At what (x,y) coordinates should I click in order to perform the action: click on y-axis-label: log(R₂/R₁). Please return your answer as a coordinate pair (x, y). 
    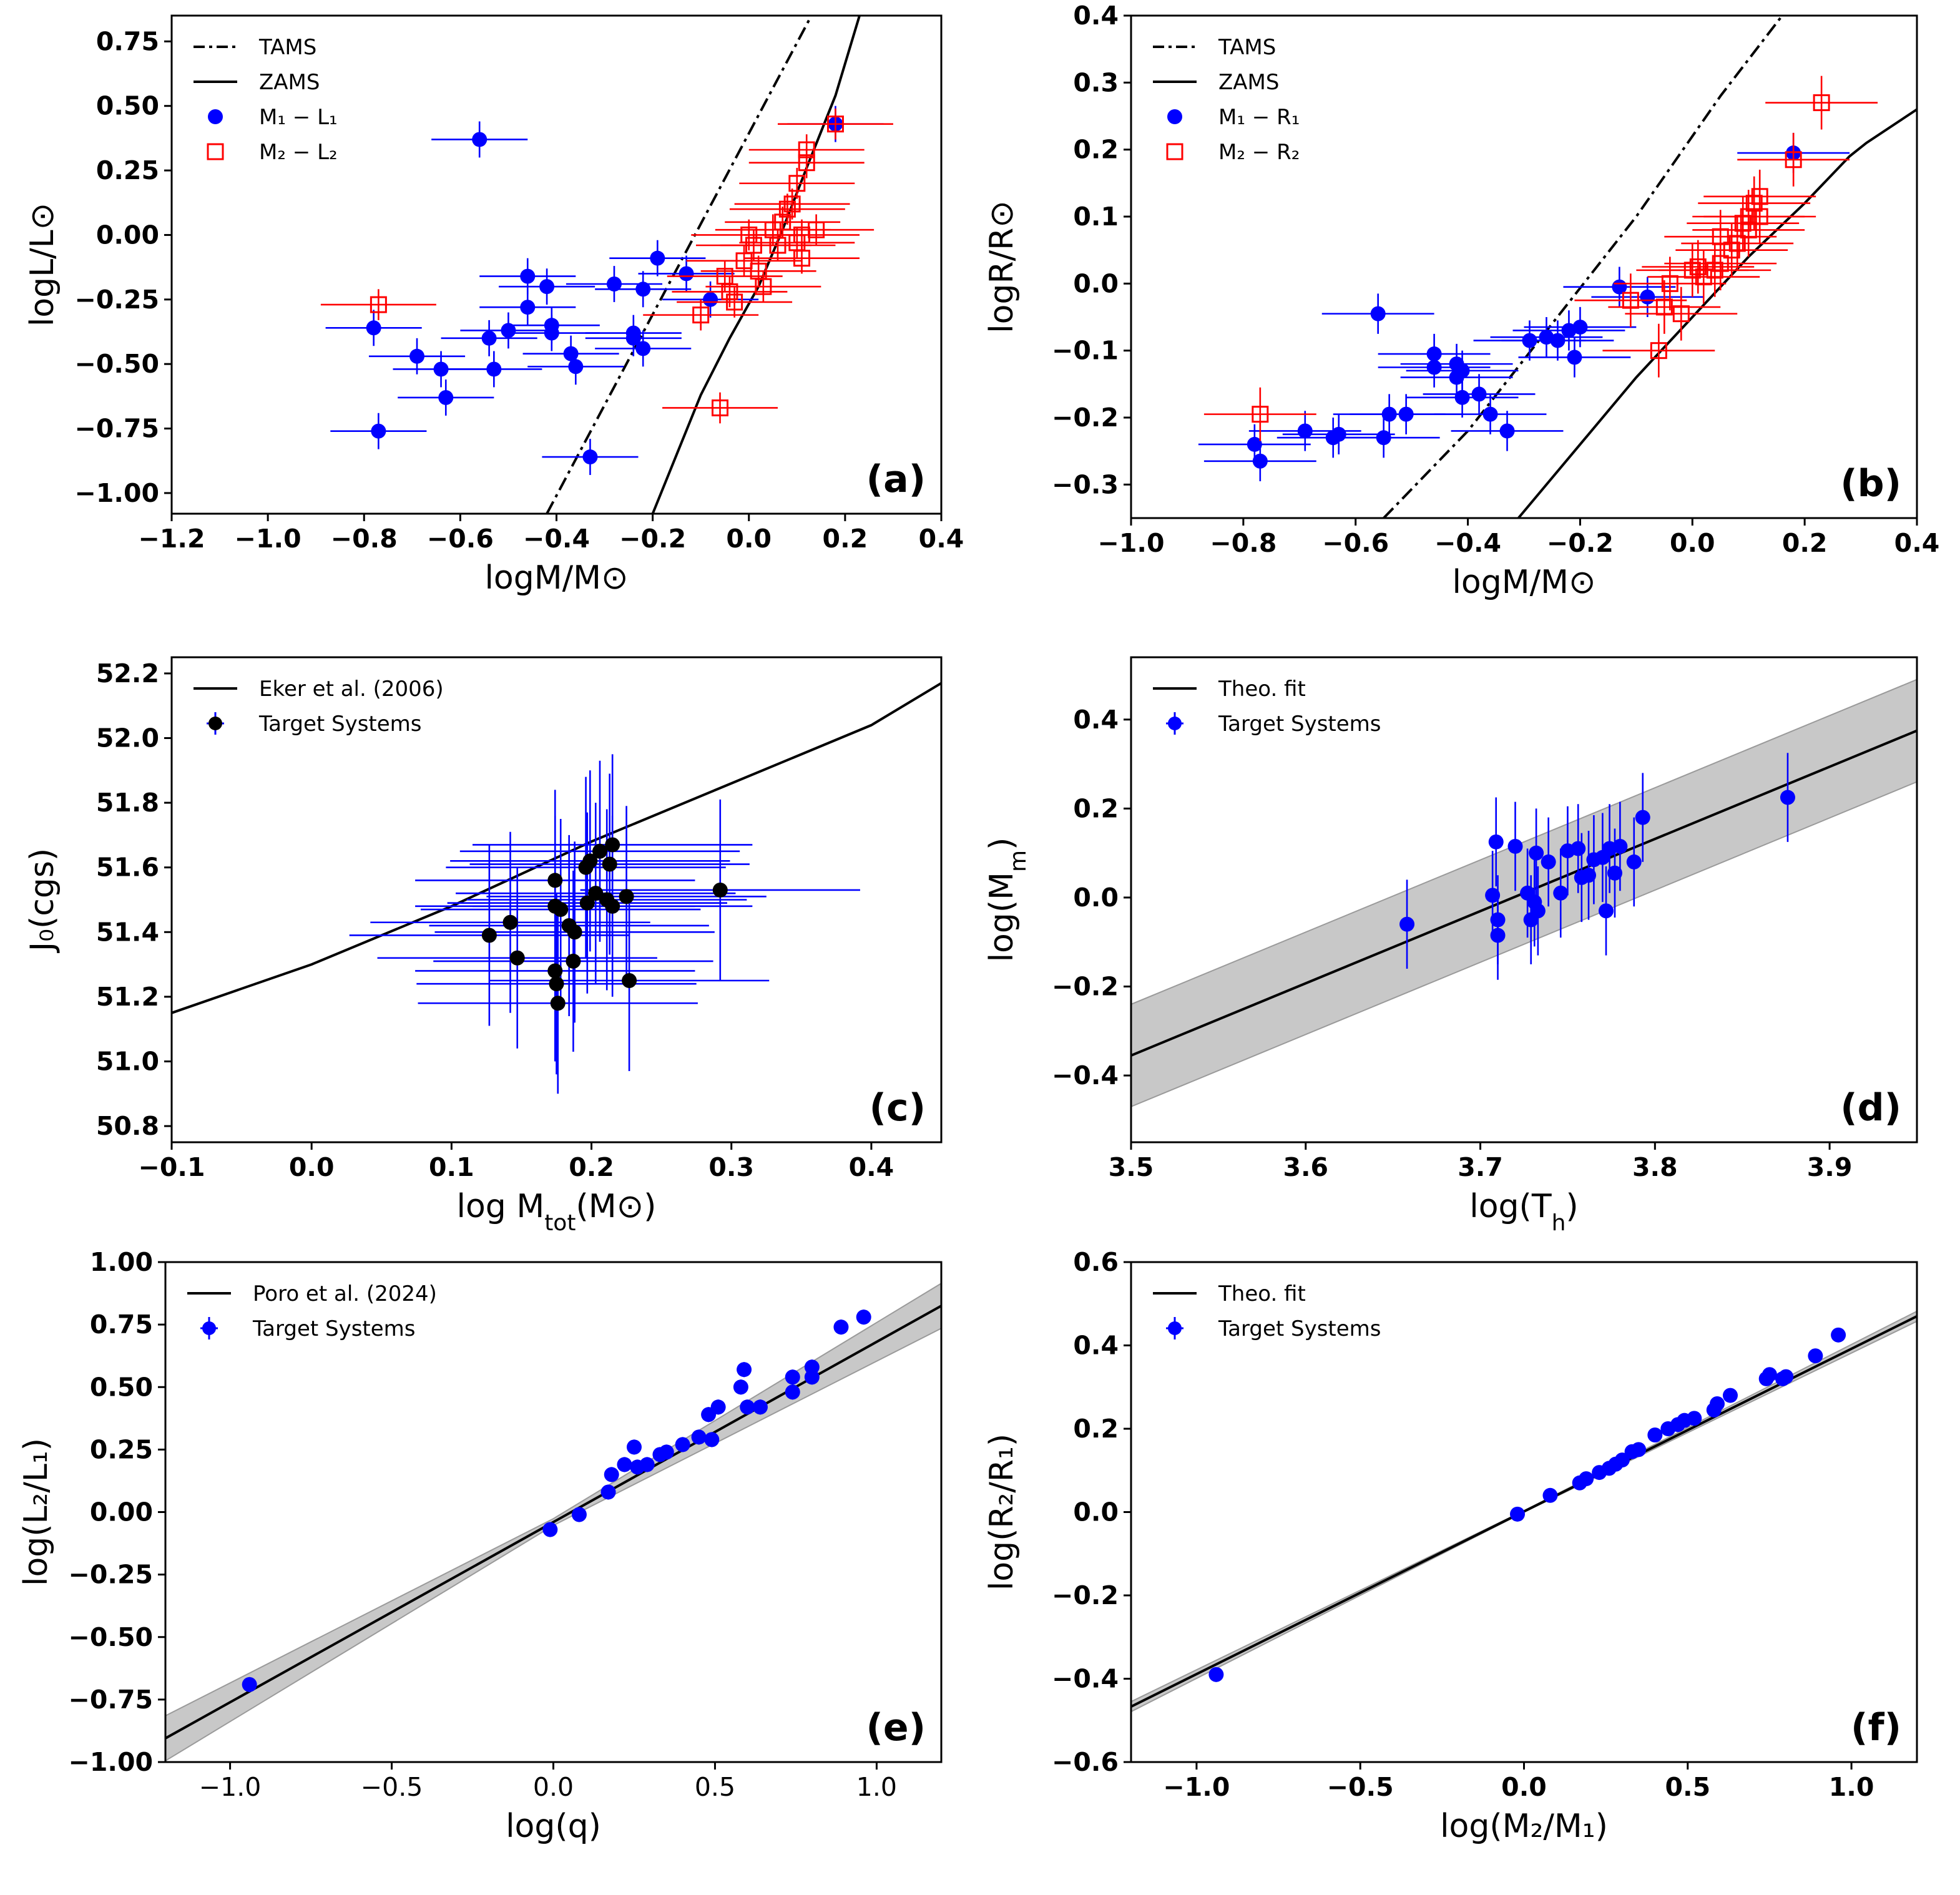
    Looking at the image, I should click on (1002, 1512).